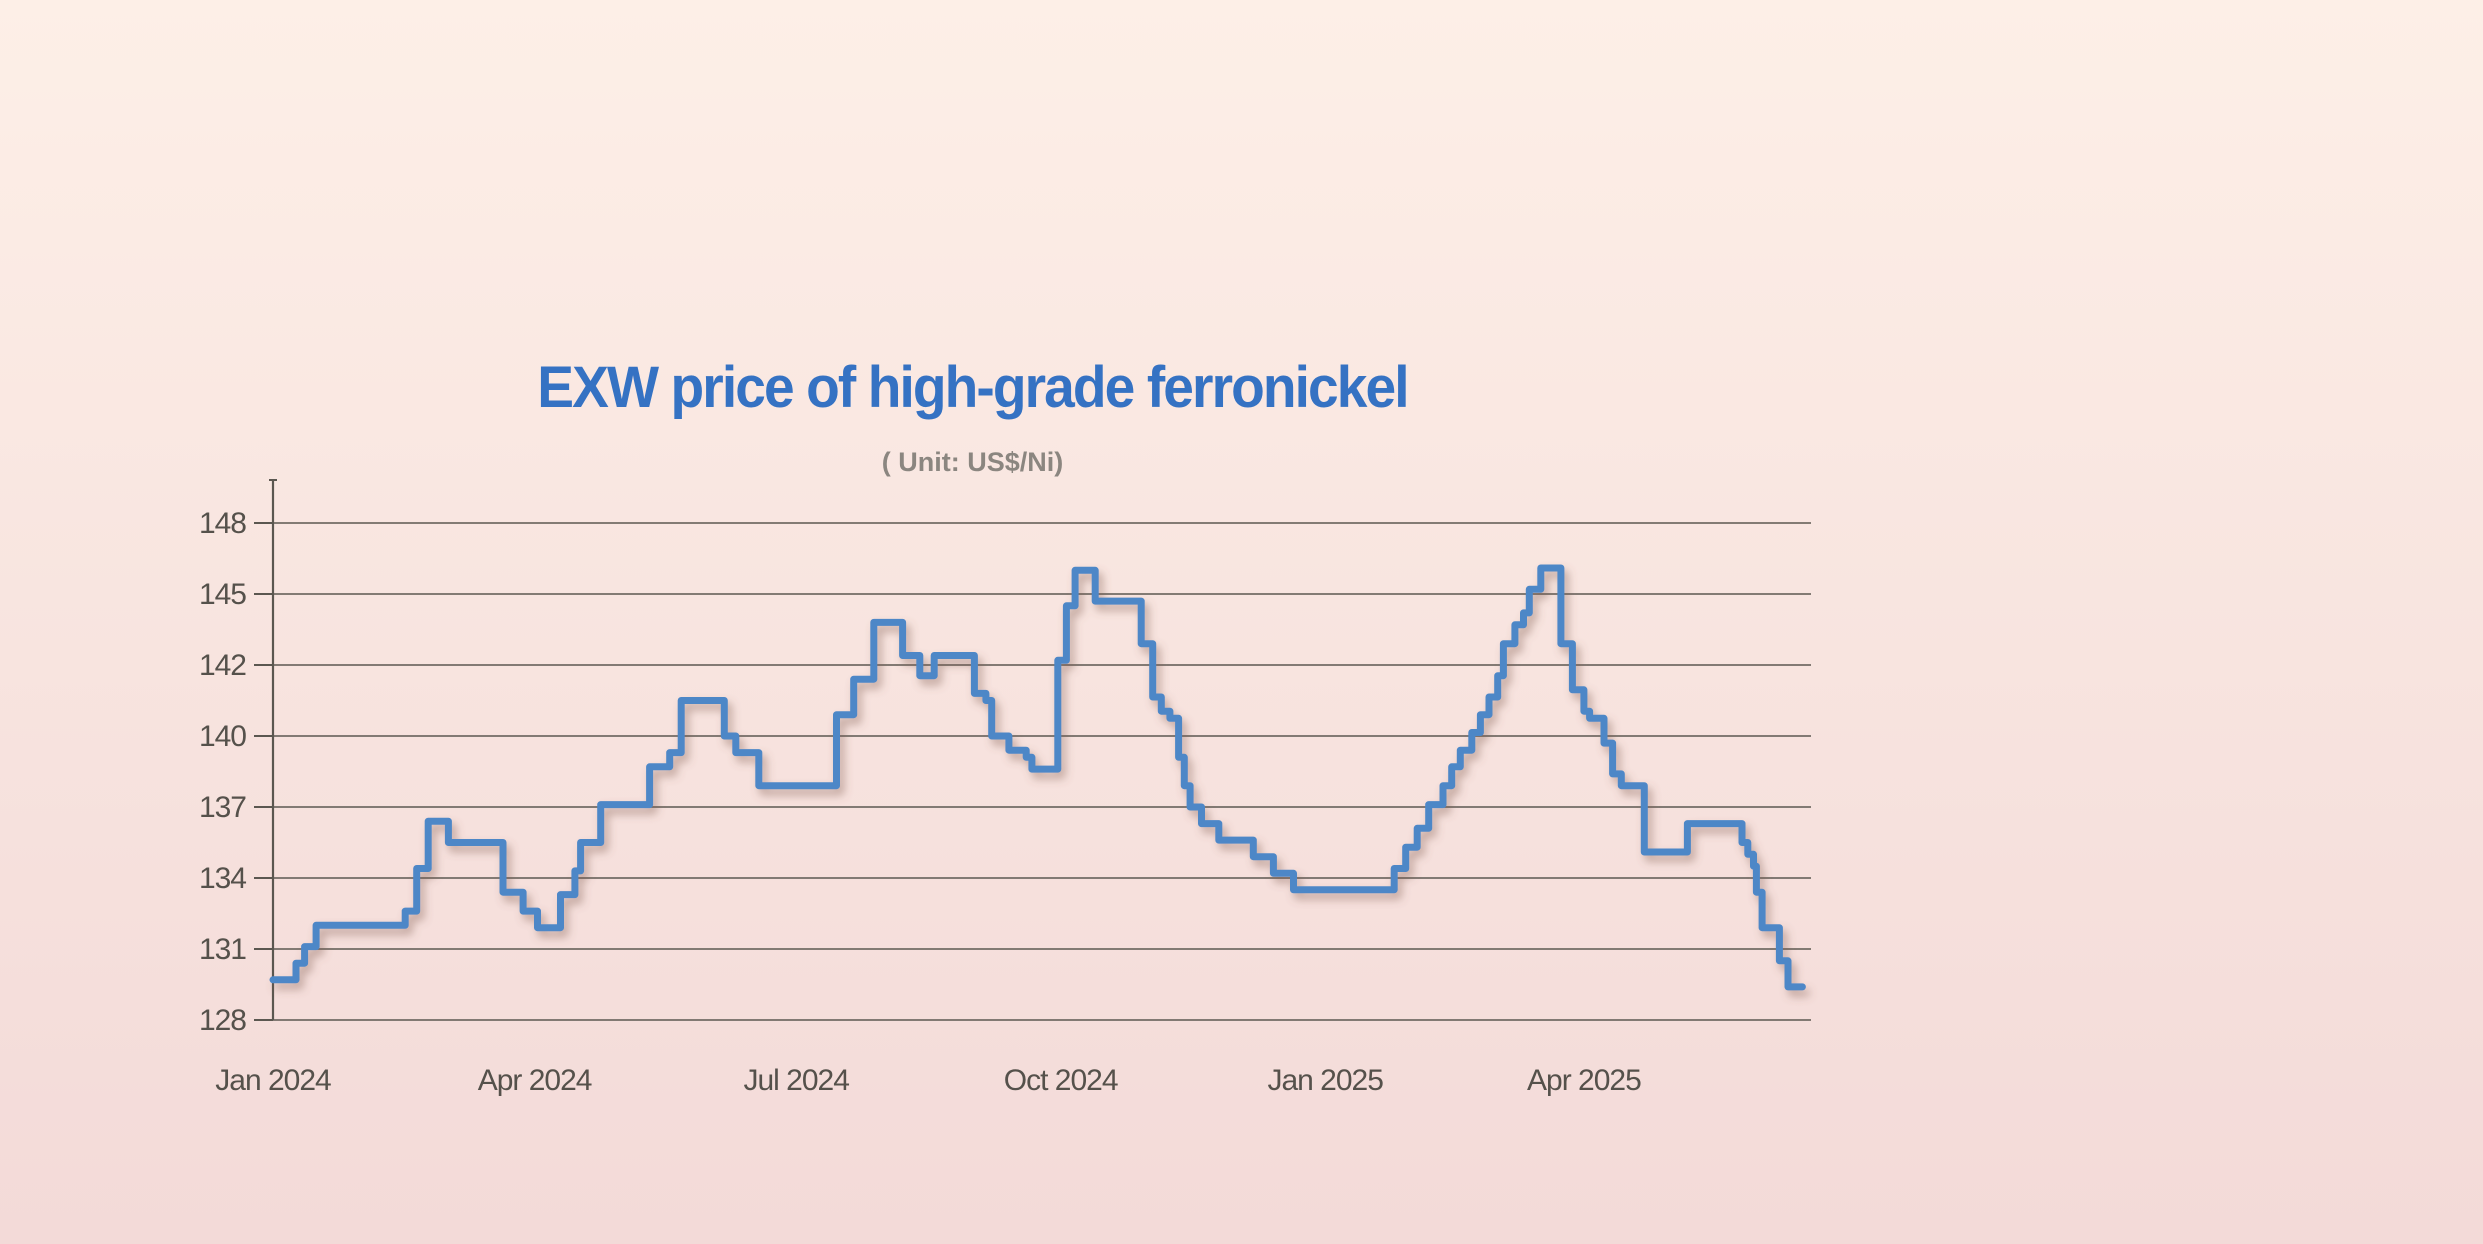  What do you see at coordinates (222, 1020) in the screenshot?
I see `y-tick-label: 128` at bounding box center [222, 1020].